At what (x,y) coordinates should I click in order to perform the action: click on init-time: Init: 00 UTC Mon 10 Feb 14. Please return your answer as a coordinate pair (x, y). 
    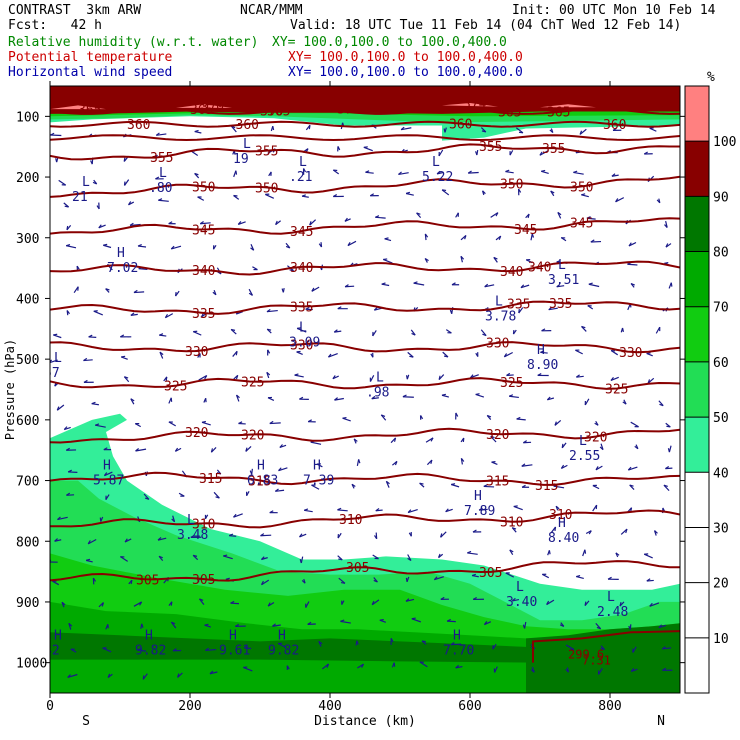
    Looking at the image, I should click on (614, 10).